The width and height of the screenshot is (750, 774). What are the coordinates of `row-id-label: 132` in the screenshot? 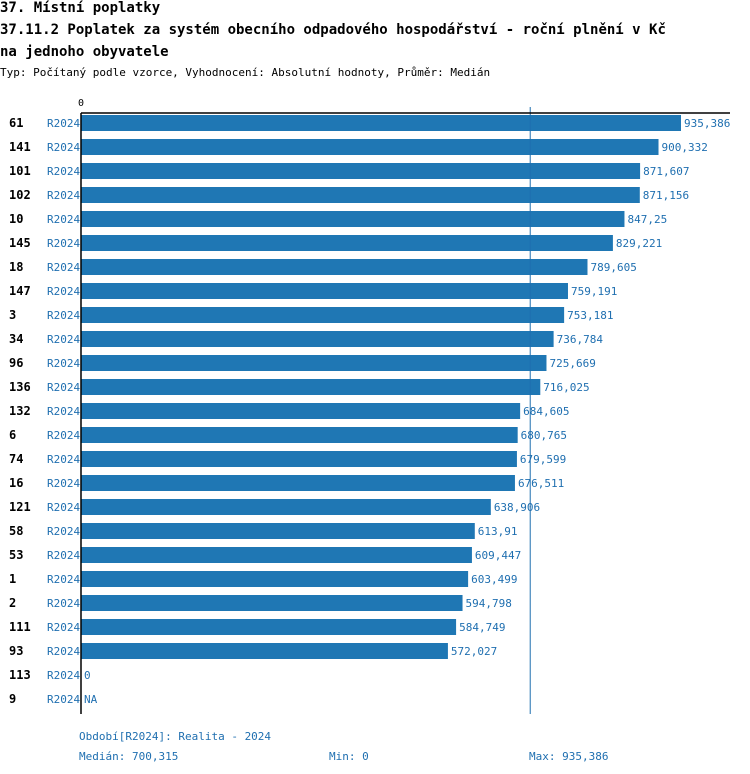 It's located at (20, 411).